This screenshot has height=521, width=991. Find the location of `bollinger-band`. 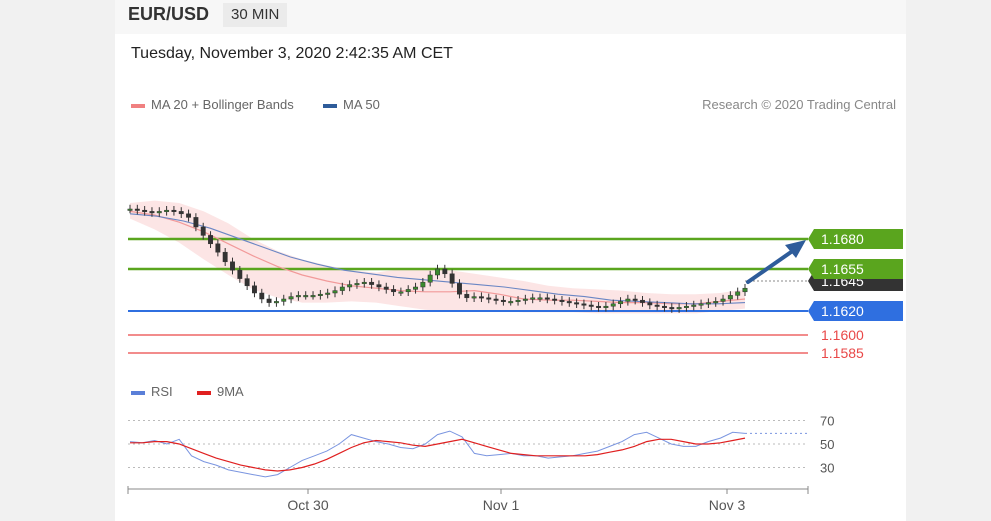

bollinger-band is located at coordinates (437, 257).